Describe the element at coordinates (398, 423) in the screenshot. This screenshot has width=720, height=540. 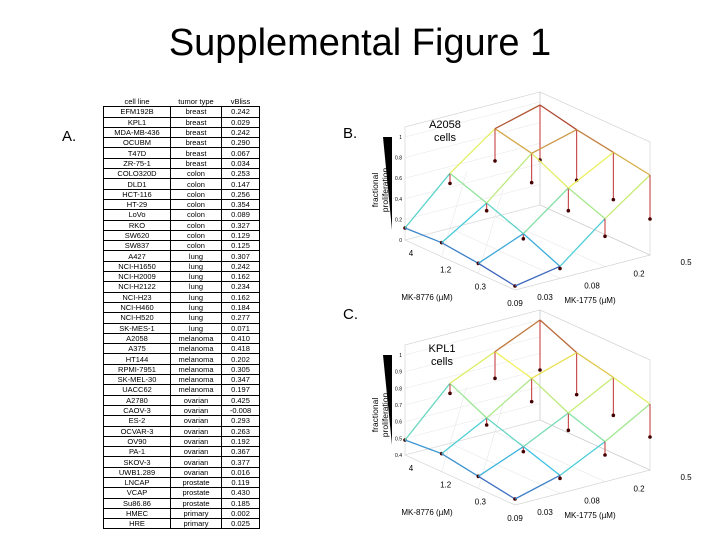
I see `z-tick-label: 0.6` at that location.